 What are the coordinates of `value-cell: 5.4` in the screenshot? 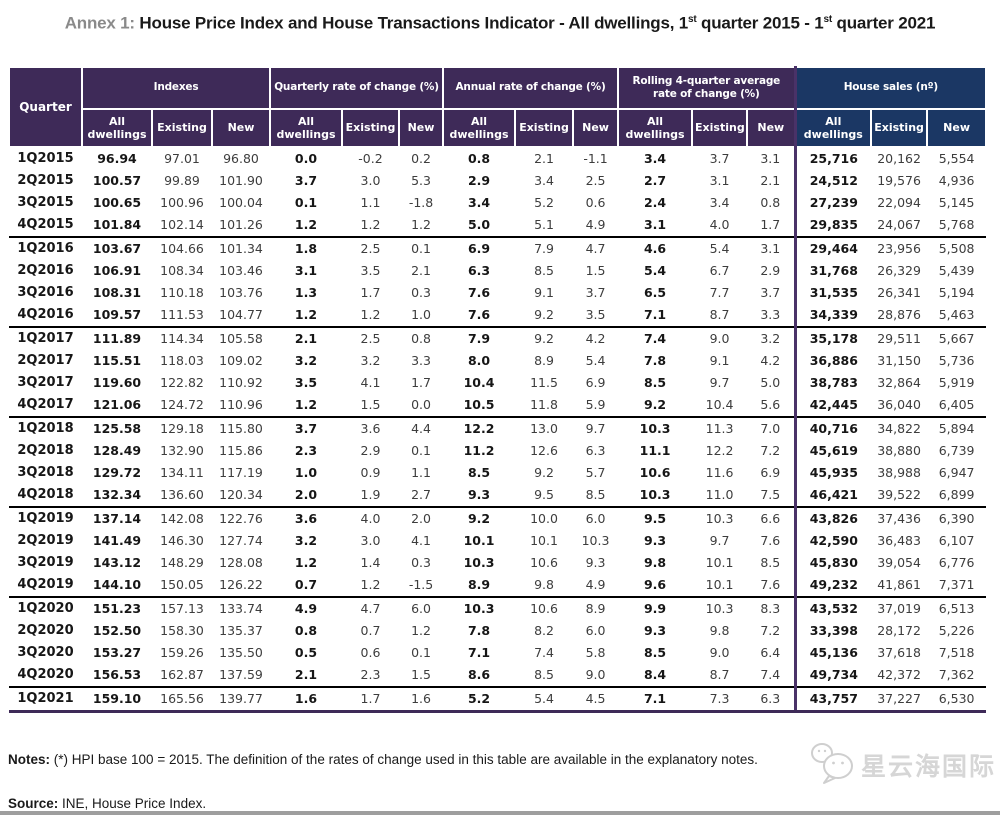 It's located at (595, 360).